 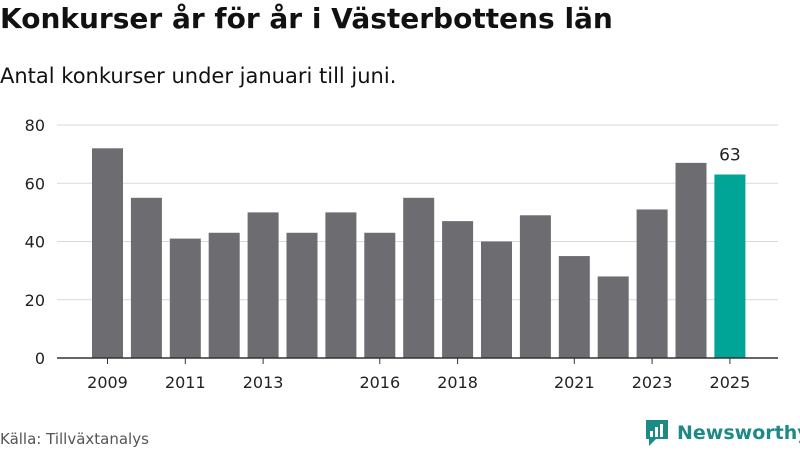 What do you see at coordinates (198, 76) in the screenshot?
I see `chart-subtitle: Antal konkurser under januari till juni.` at bounding box center [198, 76].